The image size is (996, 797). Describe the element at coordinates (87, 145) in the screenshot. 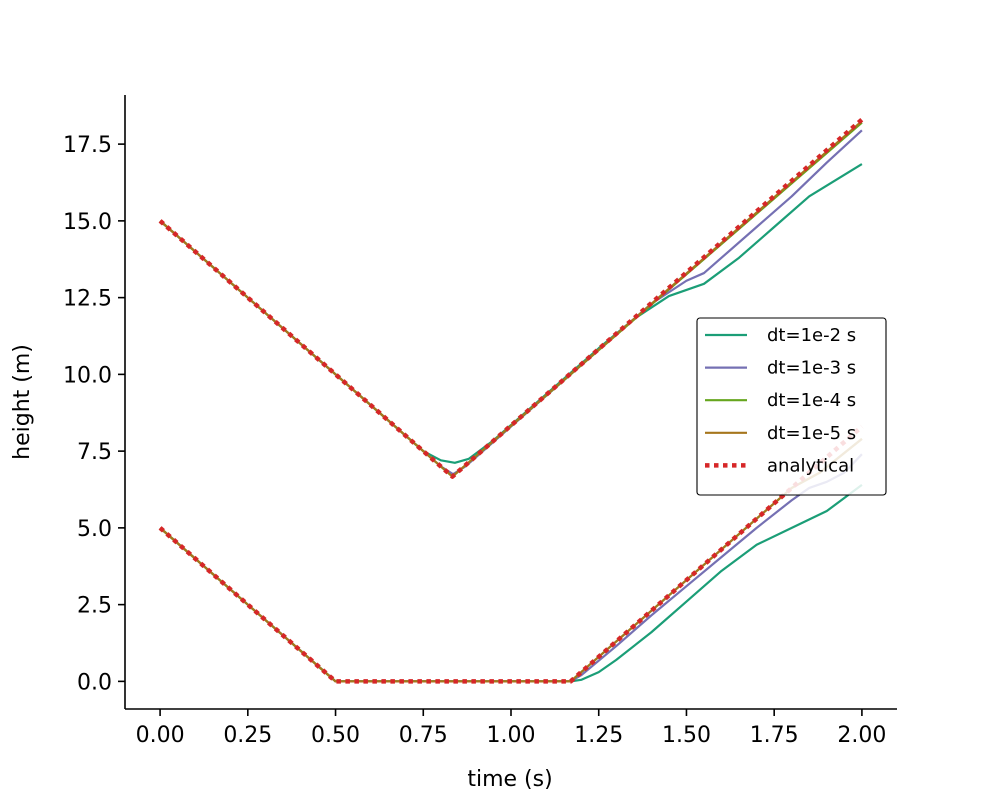

I see `y-tick-label: 17.5` at that location.